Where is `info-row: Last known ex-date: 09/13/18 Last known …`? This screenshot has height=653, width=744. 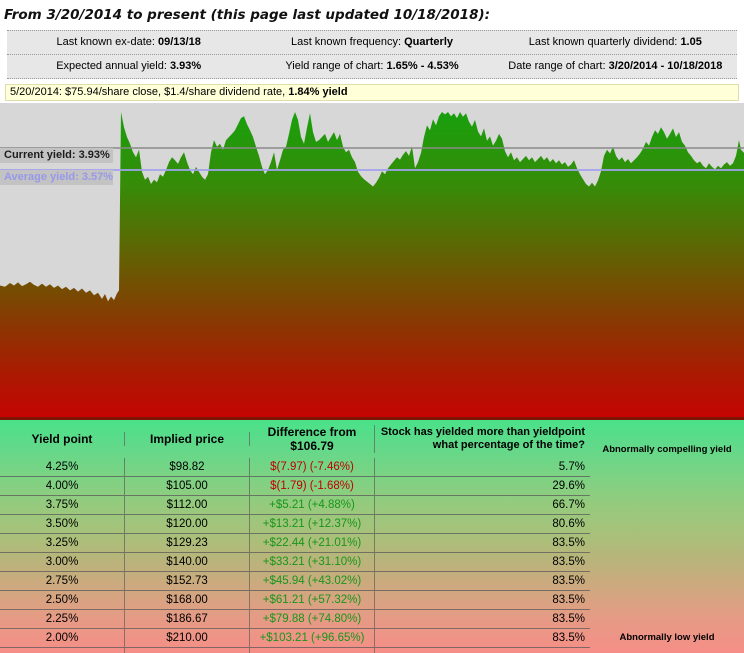
info-row: Last known ex-date: 09/13/18 Last known … is located at coordinates (372, 43).